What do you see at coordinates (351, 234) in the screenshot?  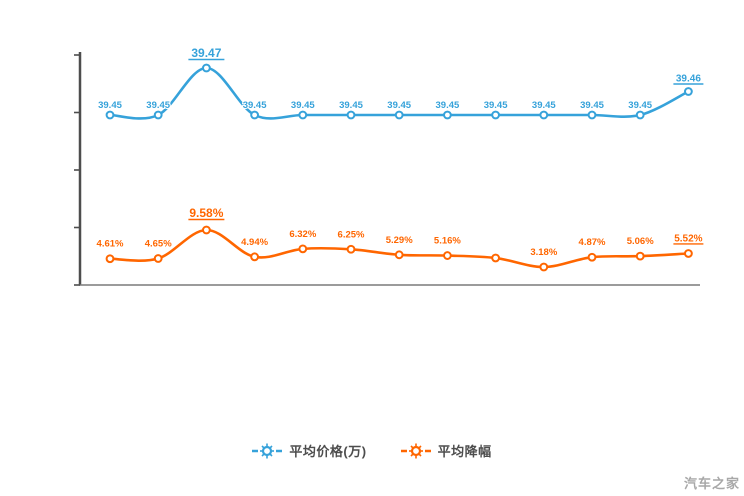 I see `data-point-label: 6.25%` at bounding box center [351, 234].